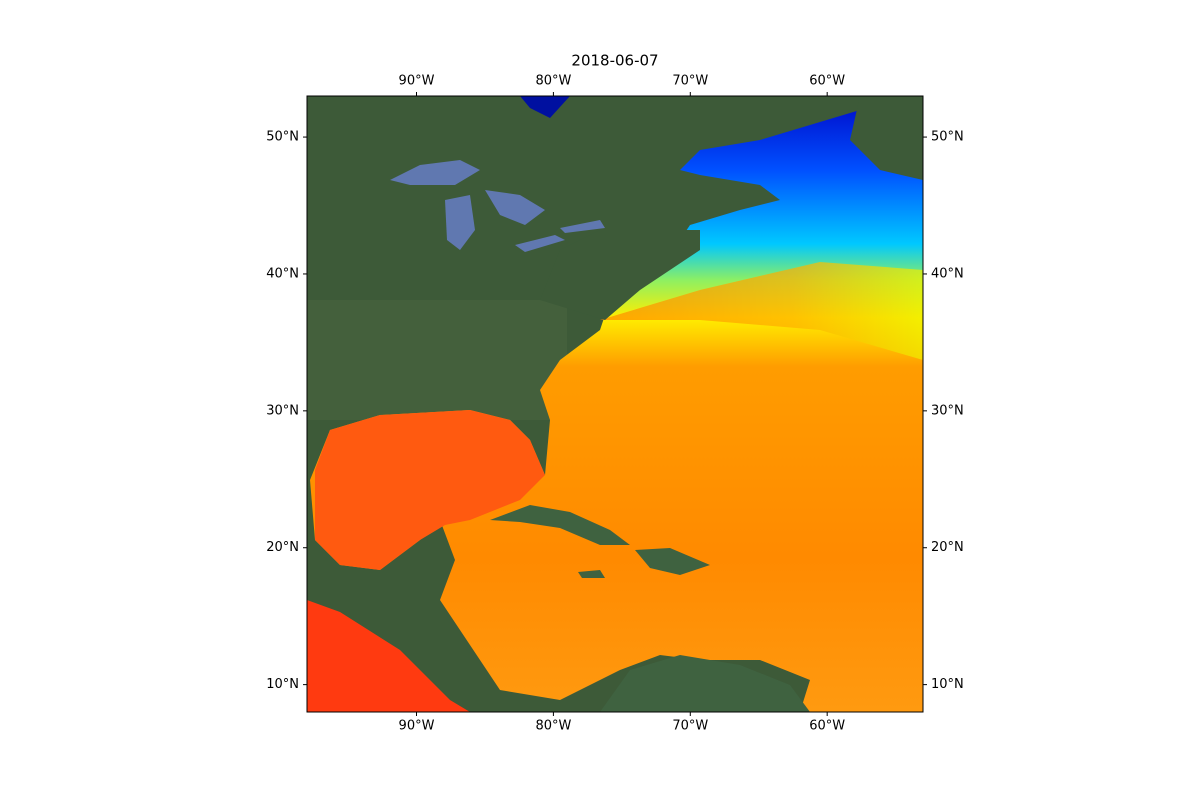  Describe the element at coordinates (620, 275) in the screenshot. I see `coast-land` at that location.